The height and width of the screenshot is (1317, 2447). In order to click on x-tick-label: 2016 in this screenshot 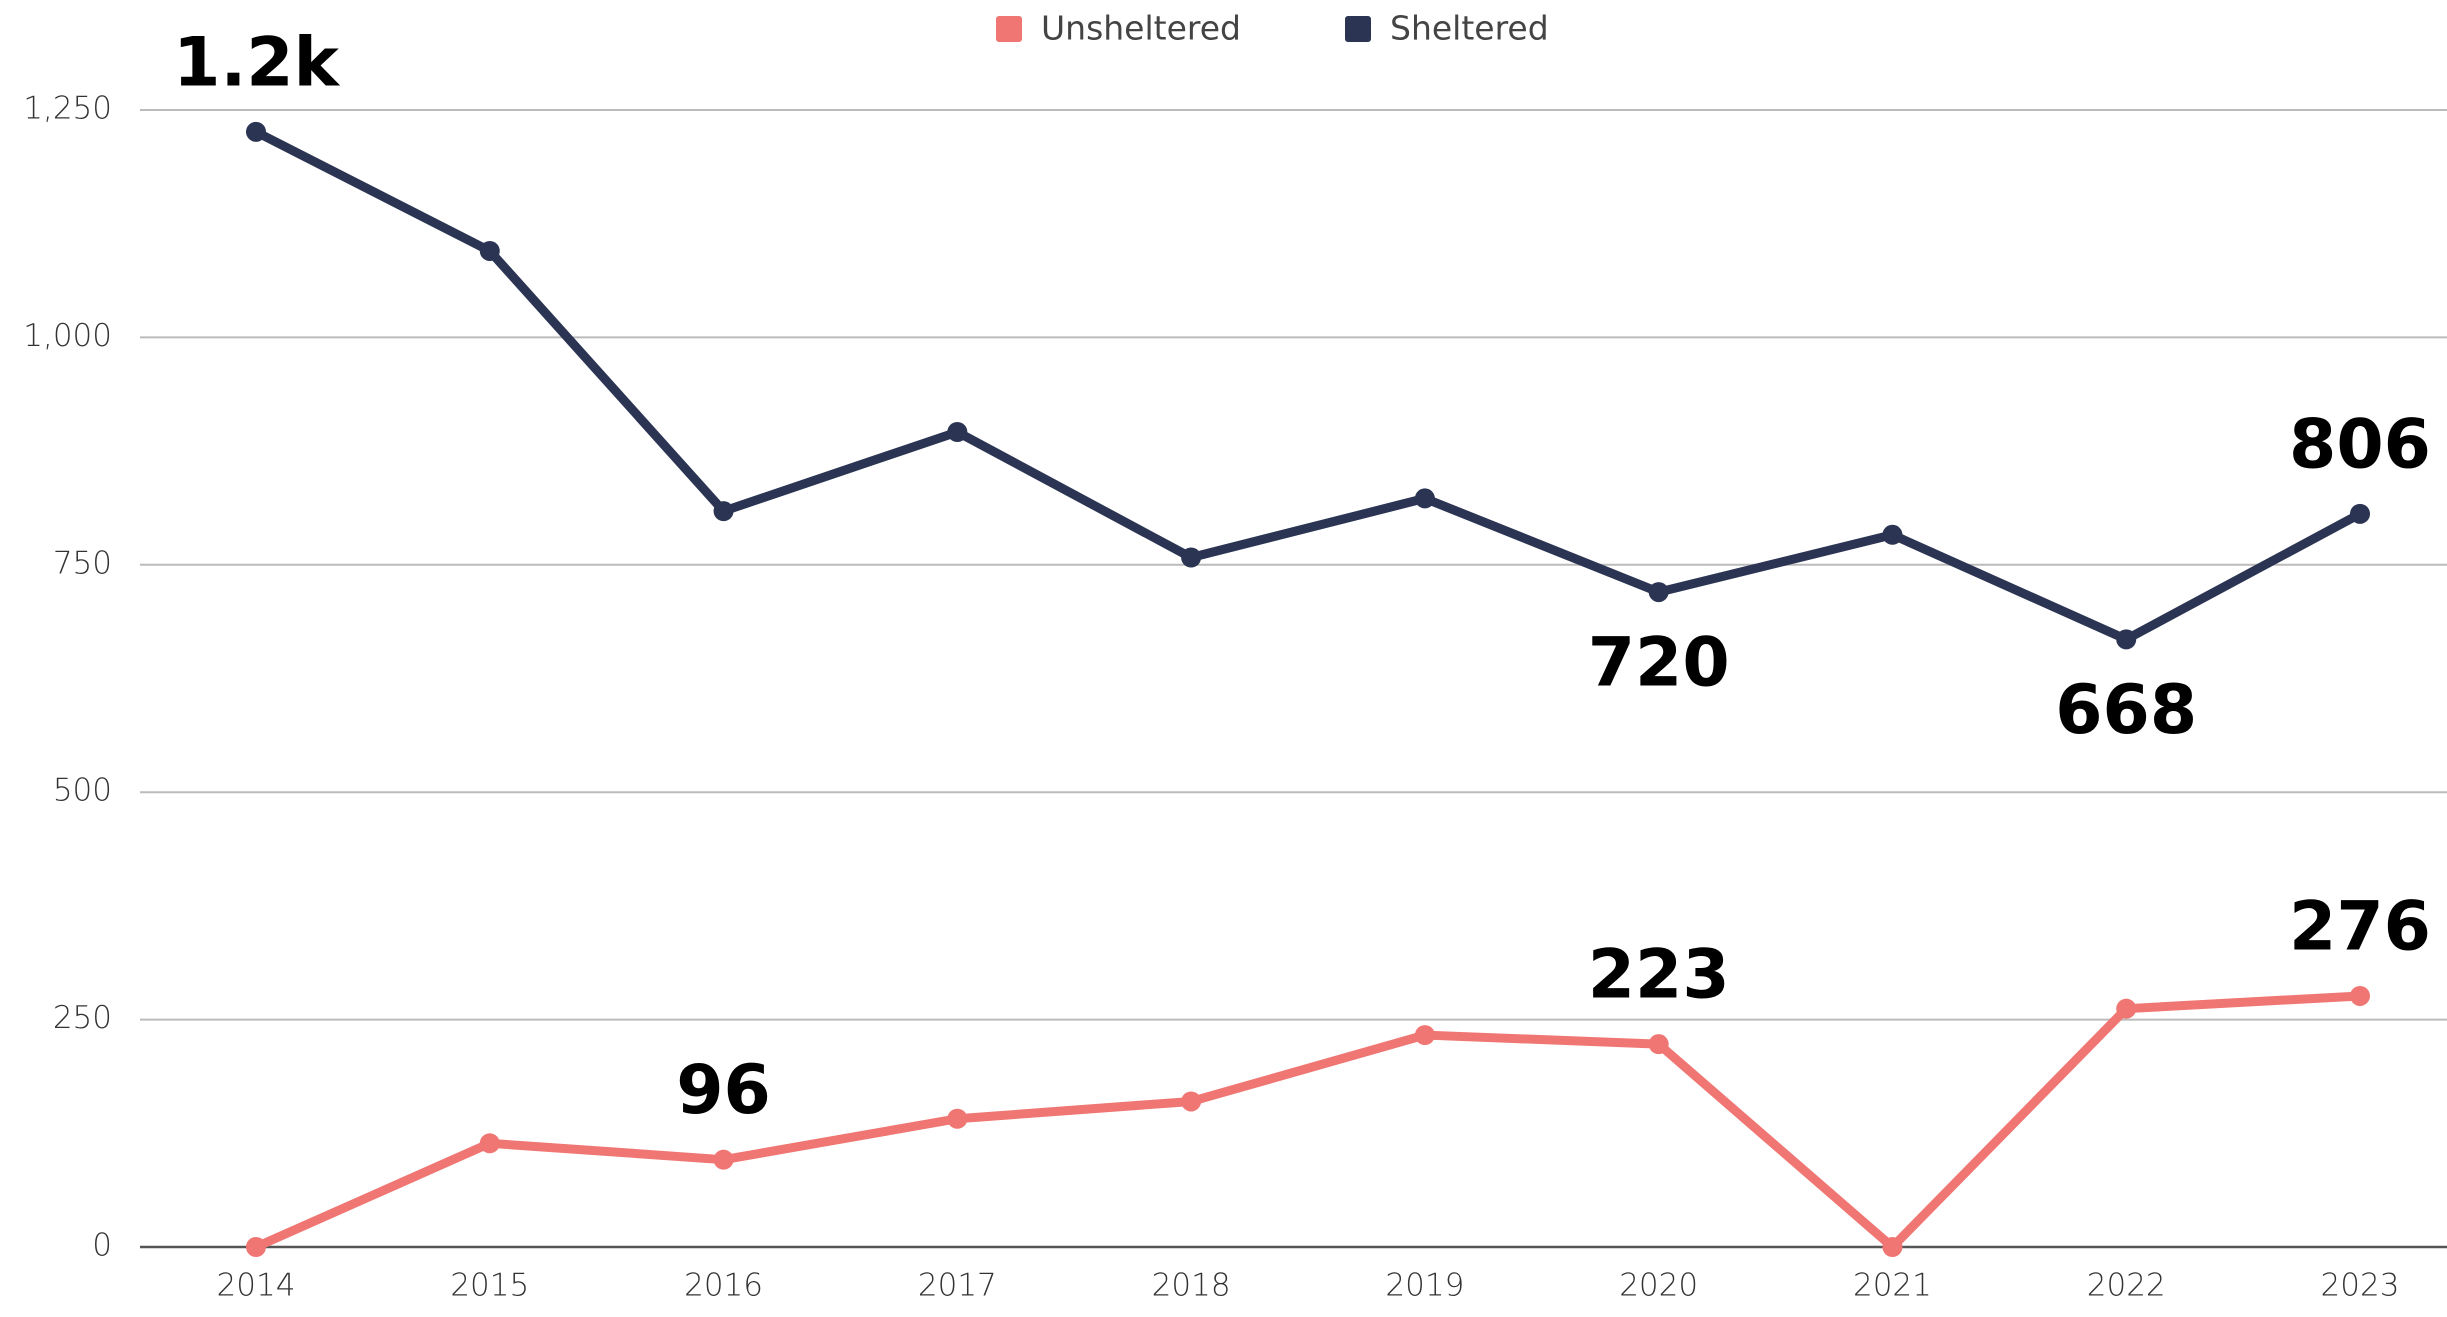, I will do `click(723, 1286)`.